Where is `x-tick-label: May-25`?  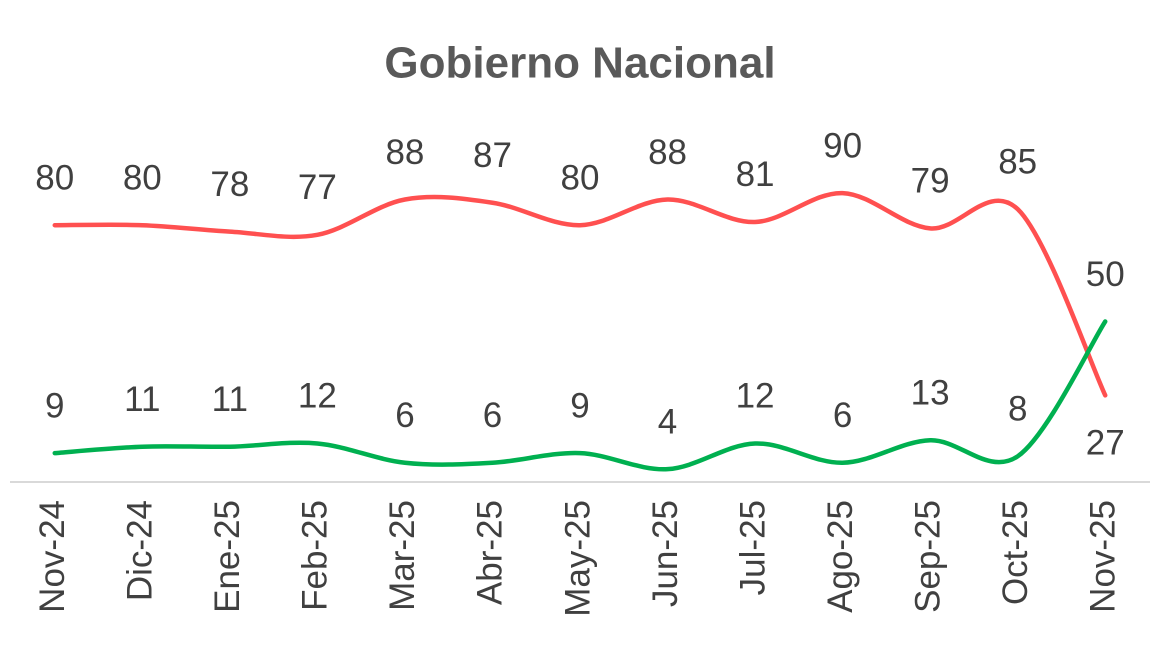 x-tick-label: May-25 is located at coordinates (577, 558).